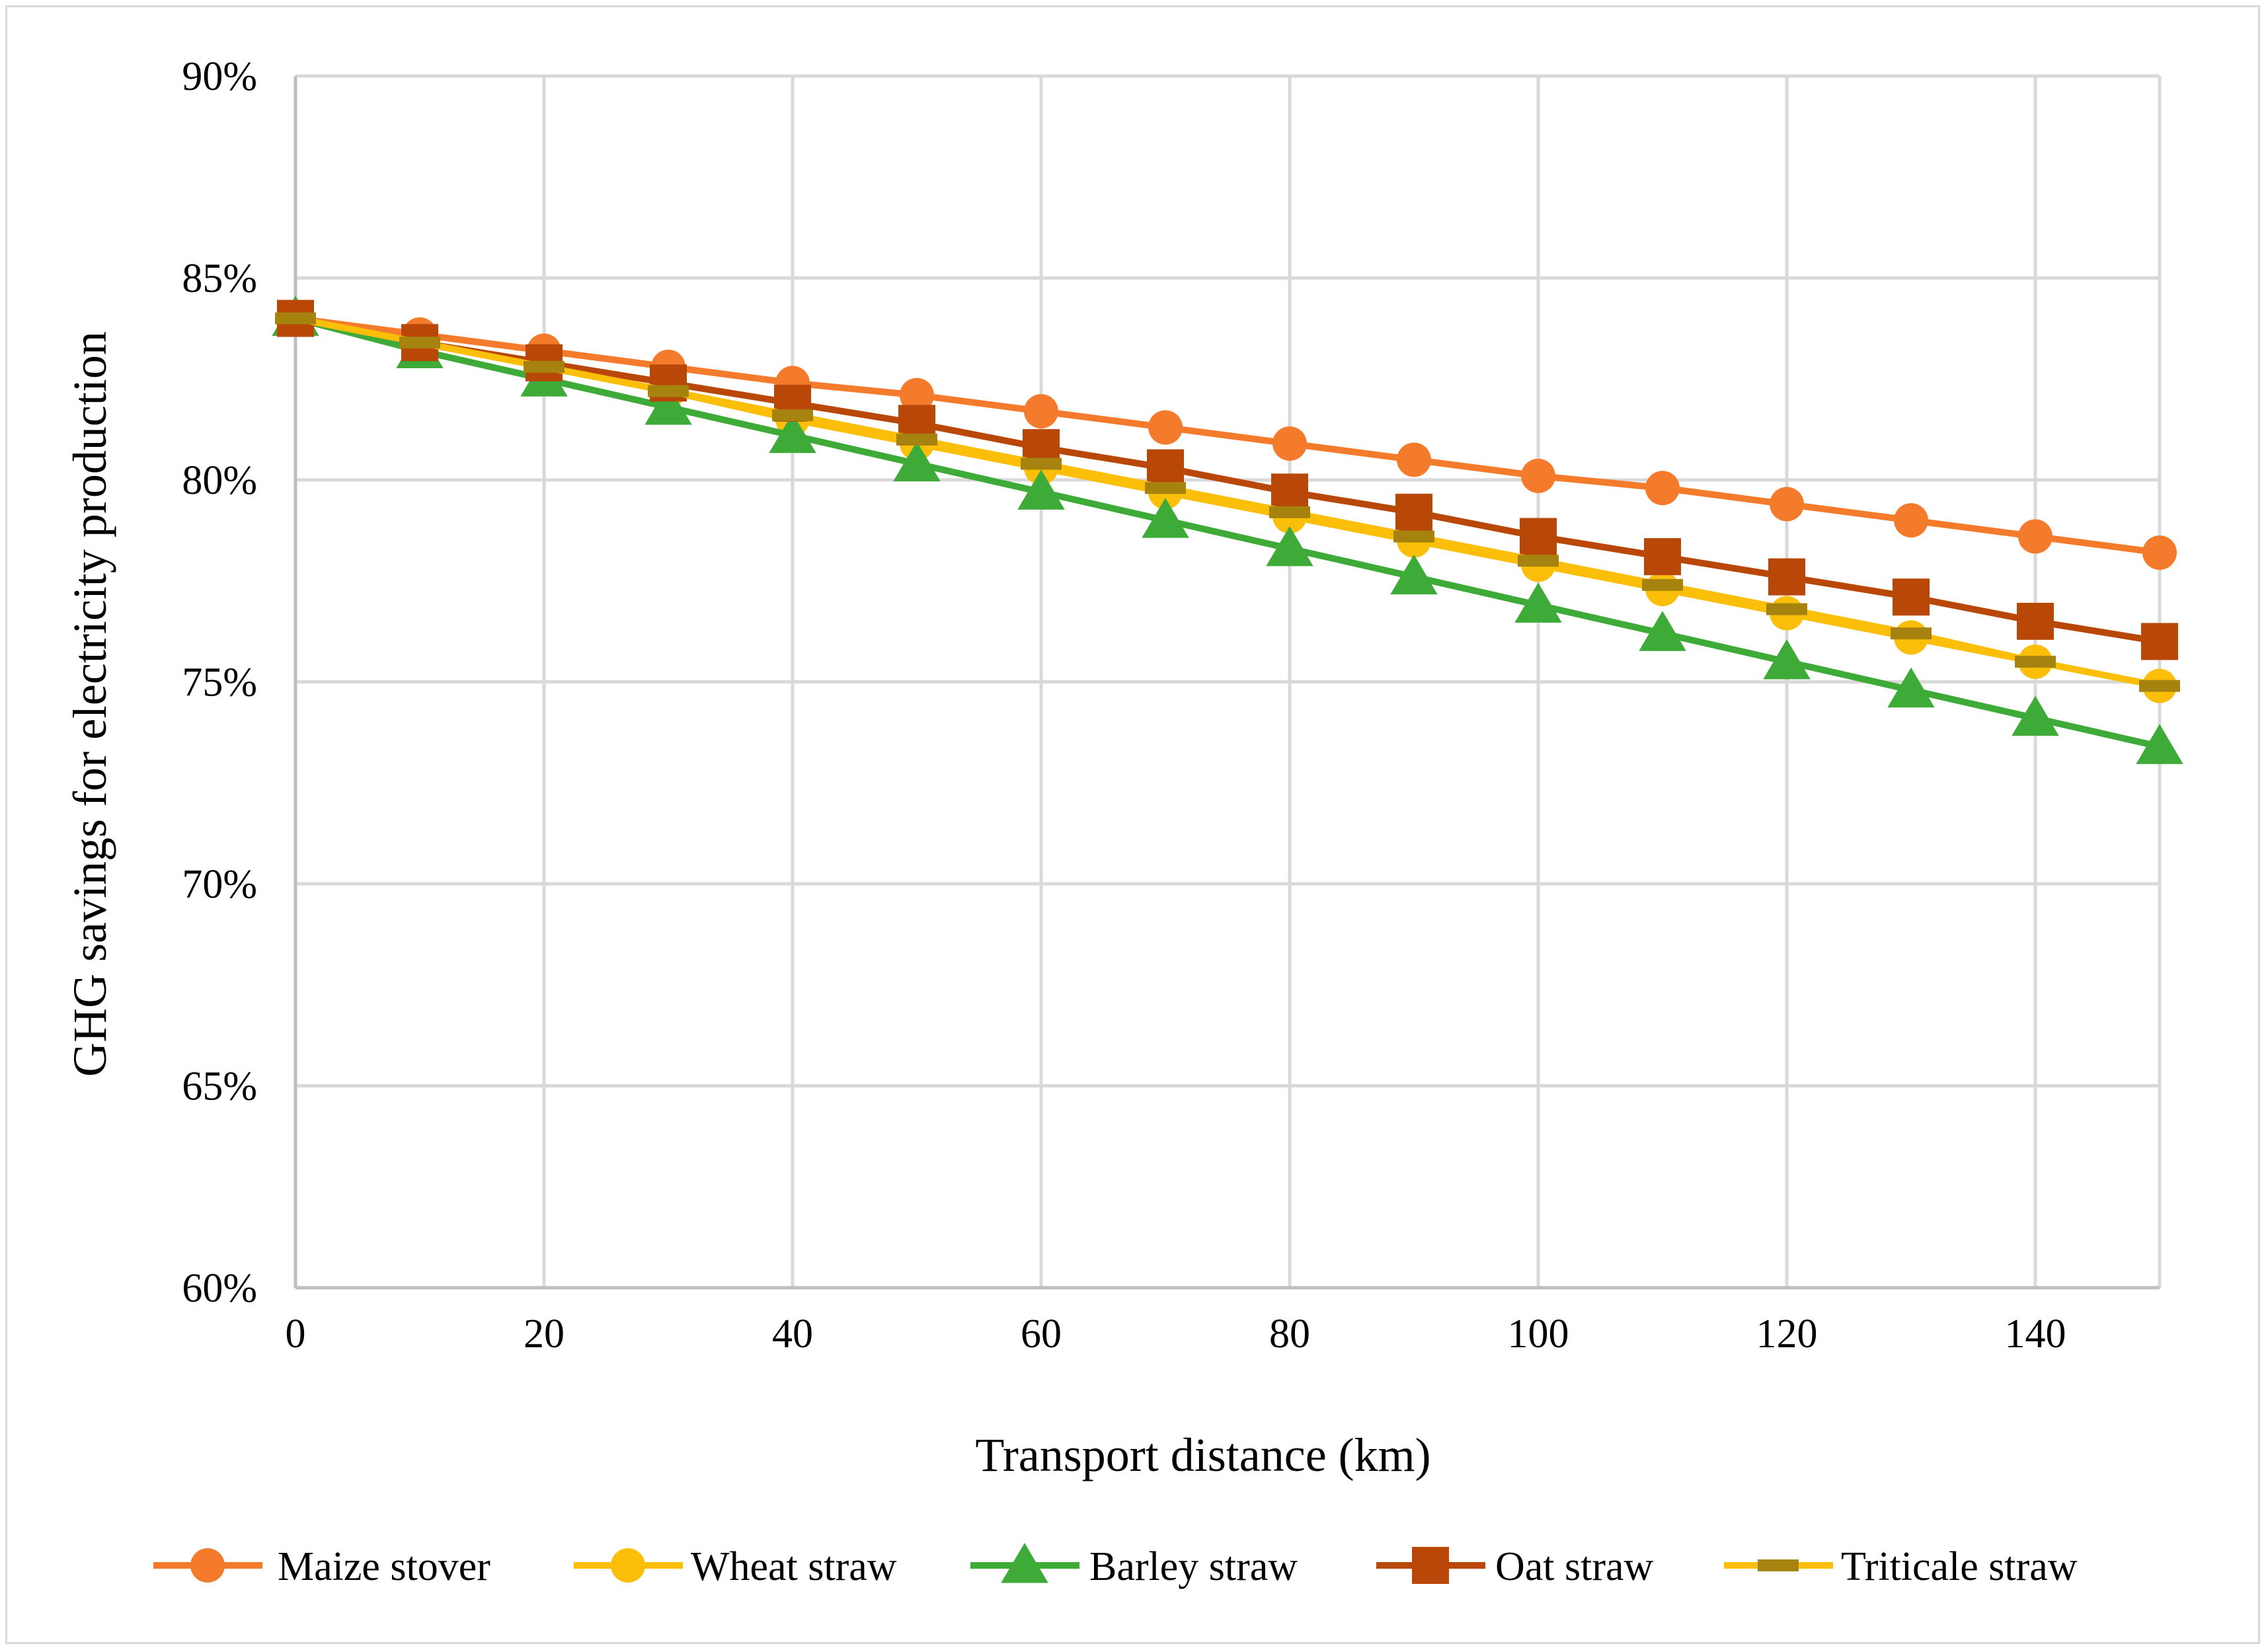 This screenshot has width=2268, height=1652. I want to click on x-tick-label: 60, so click(1041, 1334).